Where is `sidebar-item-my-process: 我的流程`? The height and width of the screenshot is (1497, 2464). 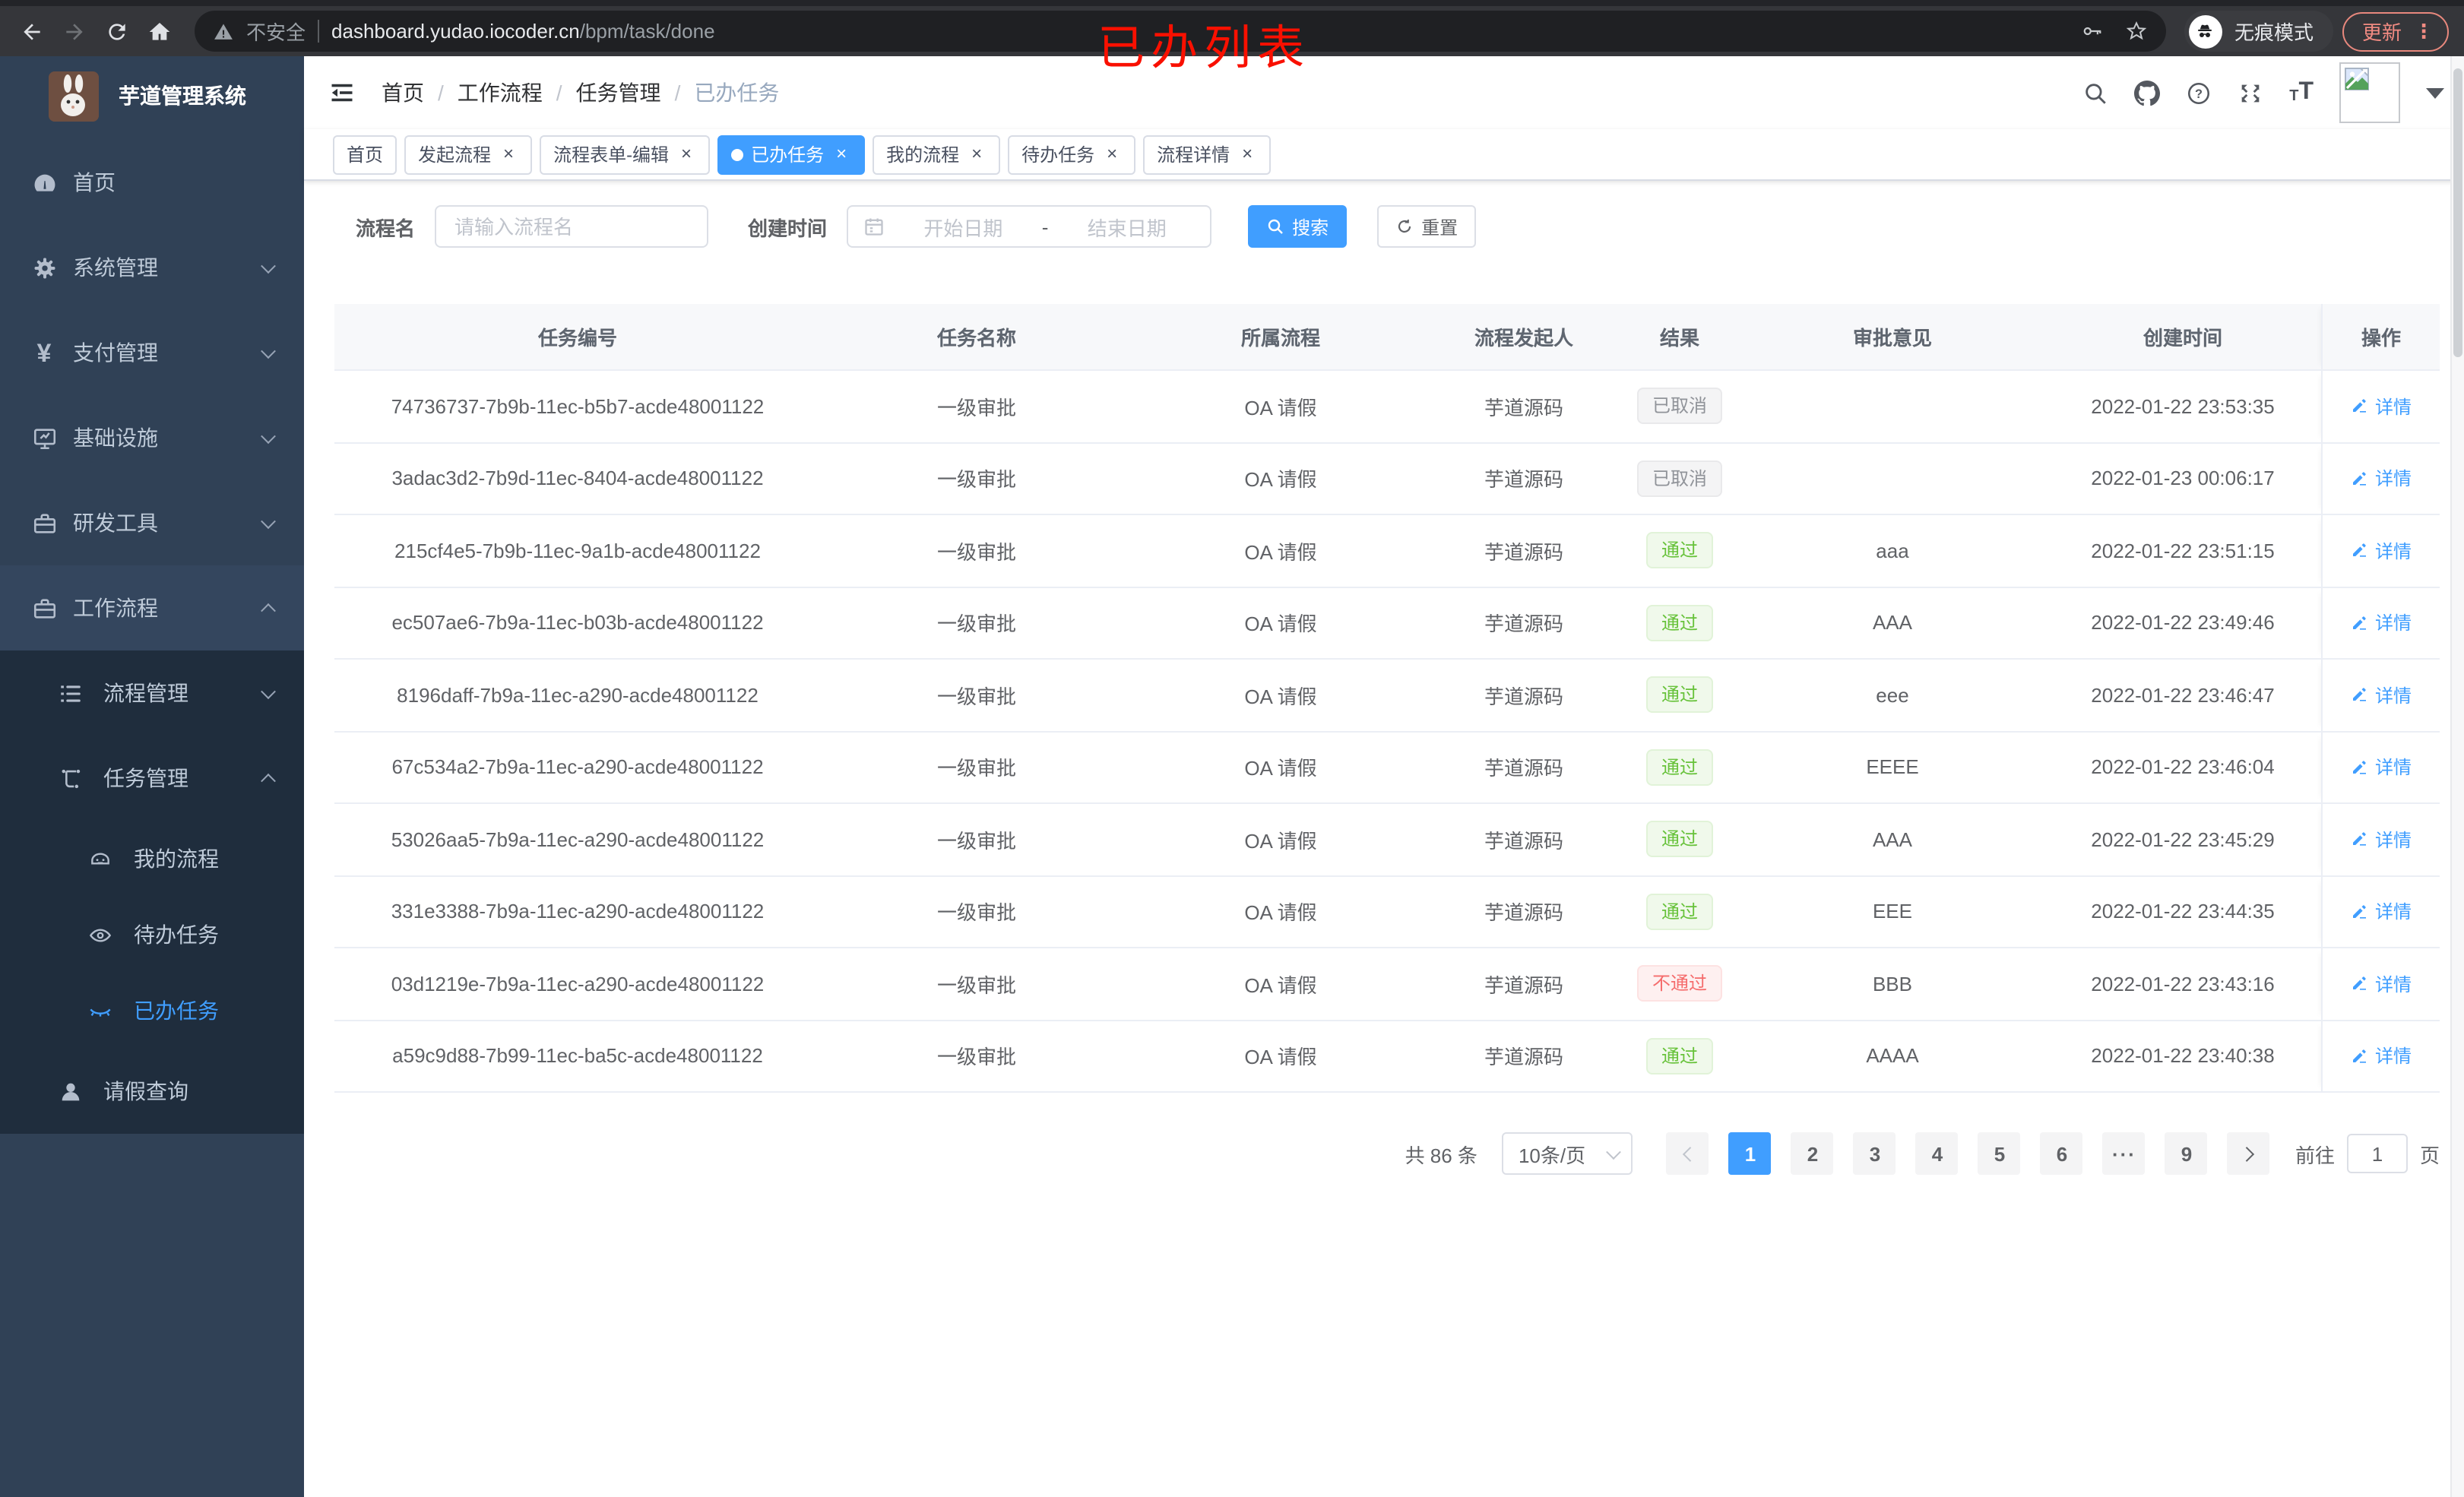 sidebar-item-my-process: 我的流程 is located at coordinates (152, 859).